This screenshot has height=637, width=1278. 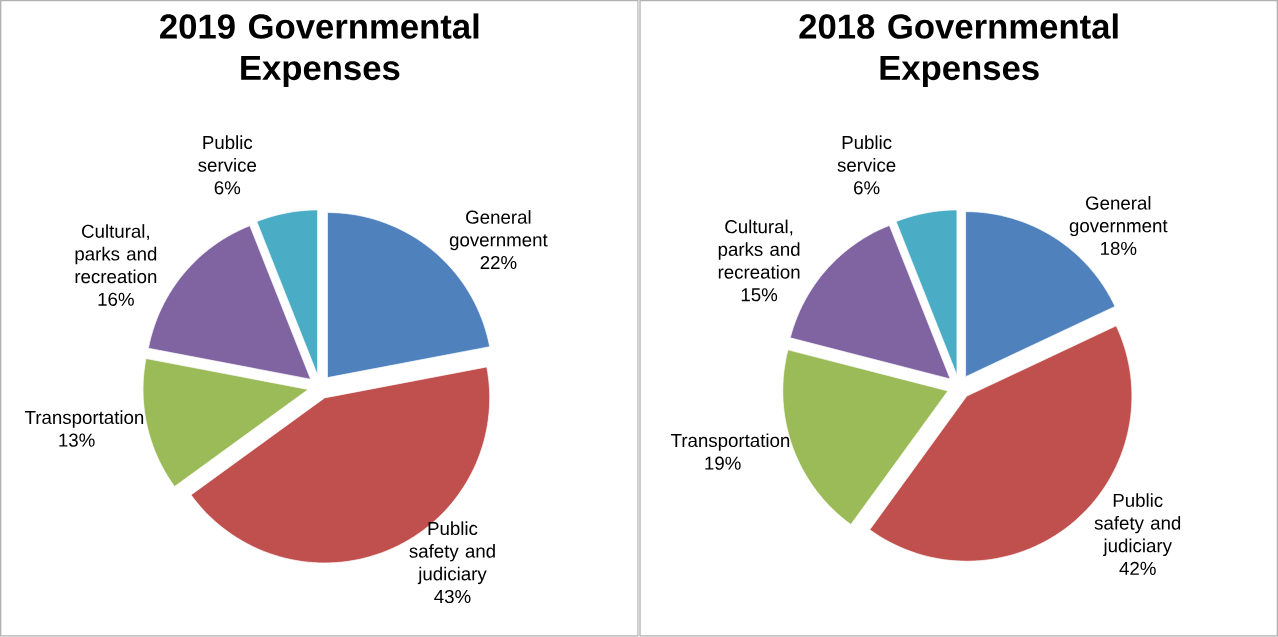 I want to click on data-label: 16%, so click(x=116, y=299).